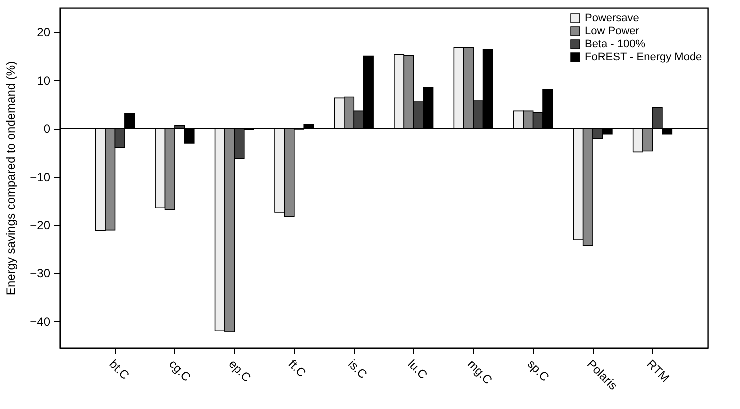  I want to click on x-tick-label: bt.C, so click(119, 370).